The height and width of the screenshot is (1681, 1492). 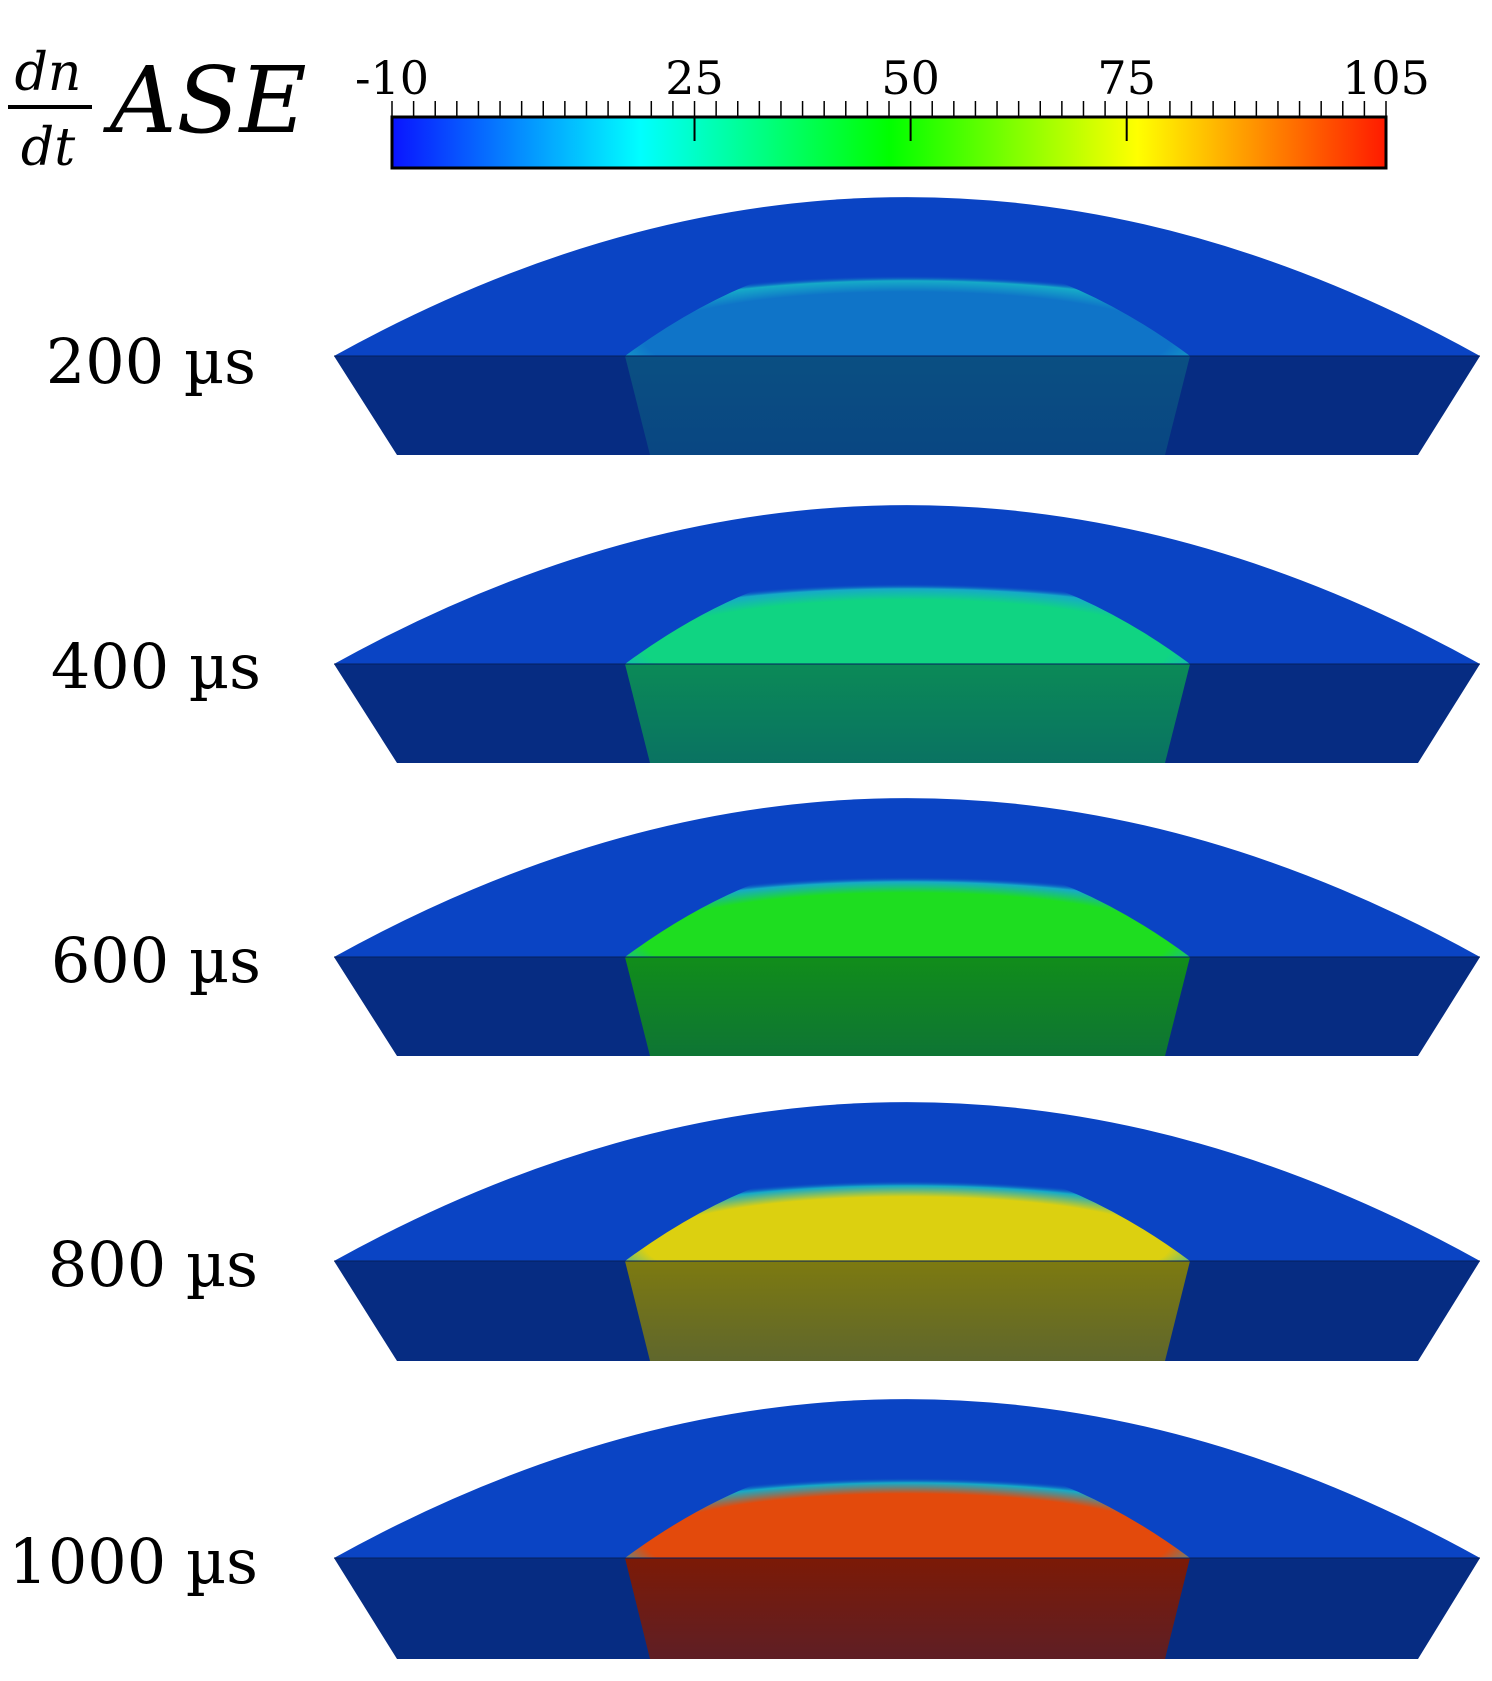 What do you see at coordinates (889, 142) in the screenshot?
I see `colorbar-gradient-bar` at bounding box center [889, 142].